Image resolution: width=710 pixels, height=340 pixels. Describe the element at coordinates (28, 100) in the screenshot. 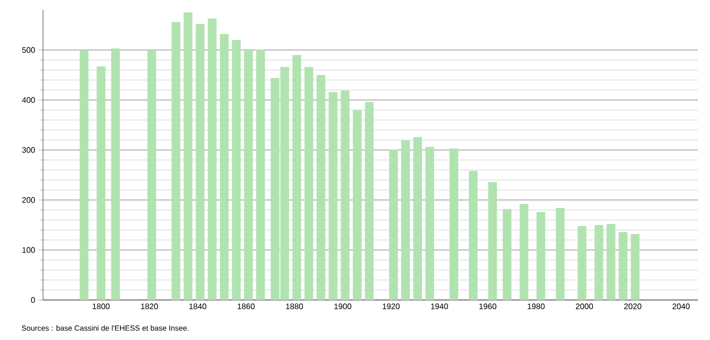

I see `y-tick-label: 400` at that location.